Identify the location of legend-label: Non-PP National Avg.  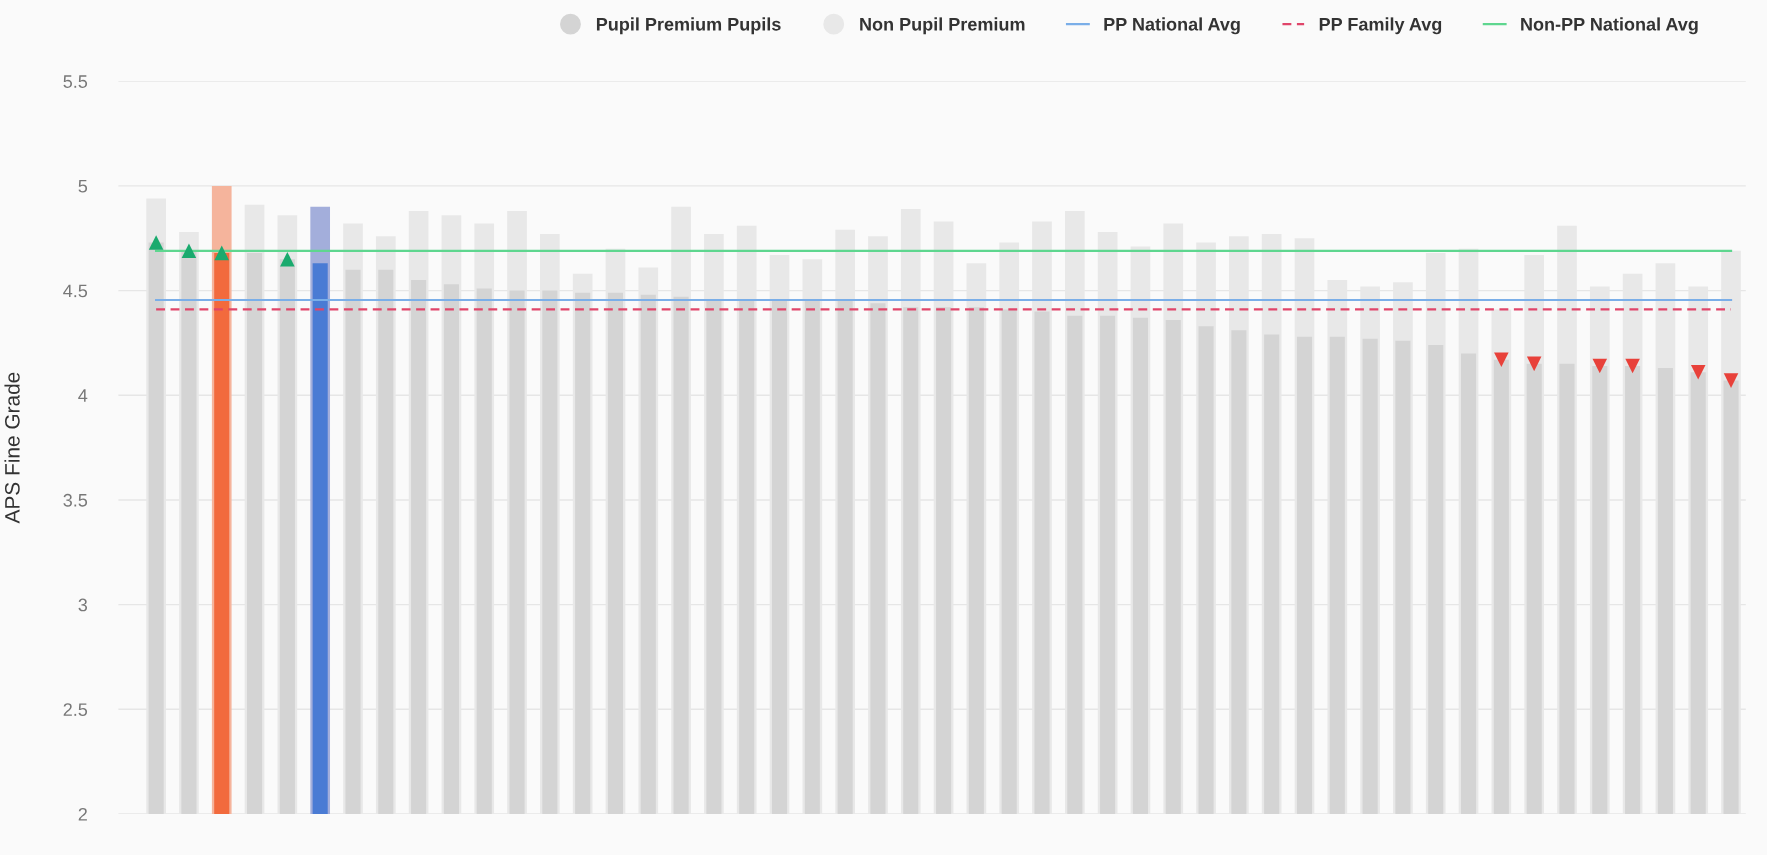
(1609, 26).